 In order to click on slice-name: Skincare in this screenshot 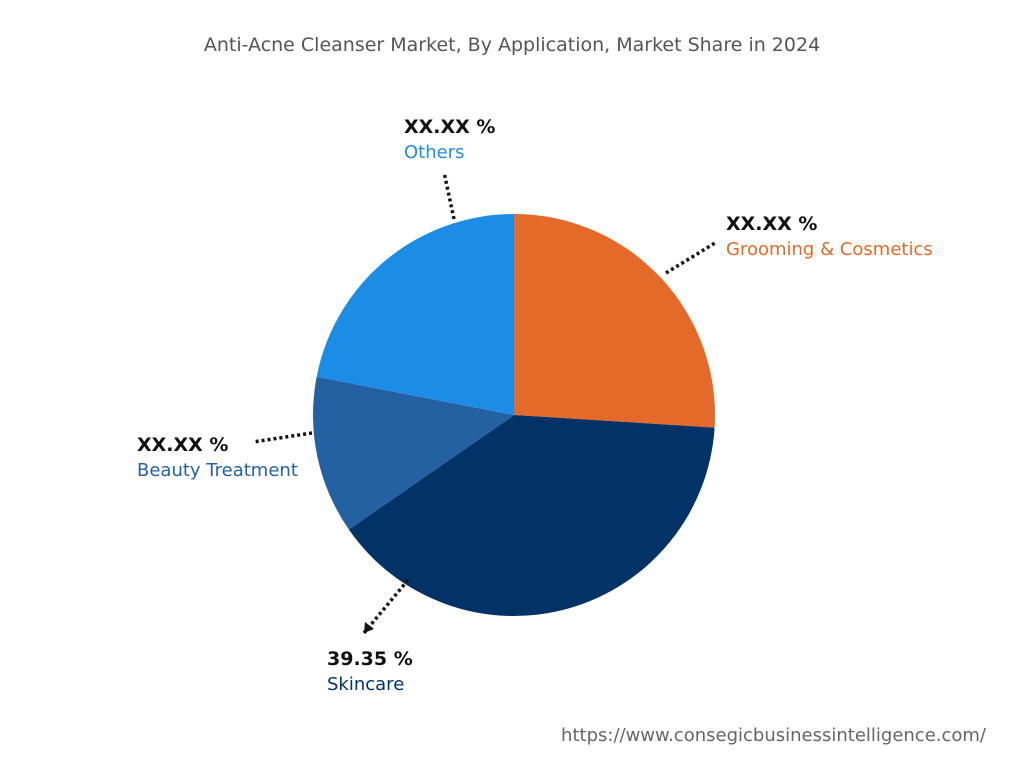, I will do `click(366, 684)`.